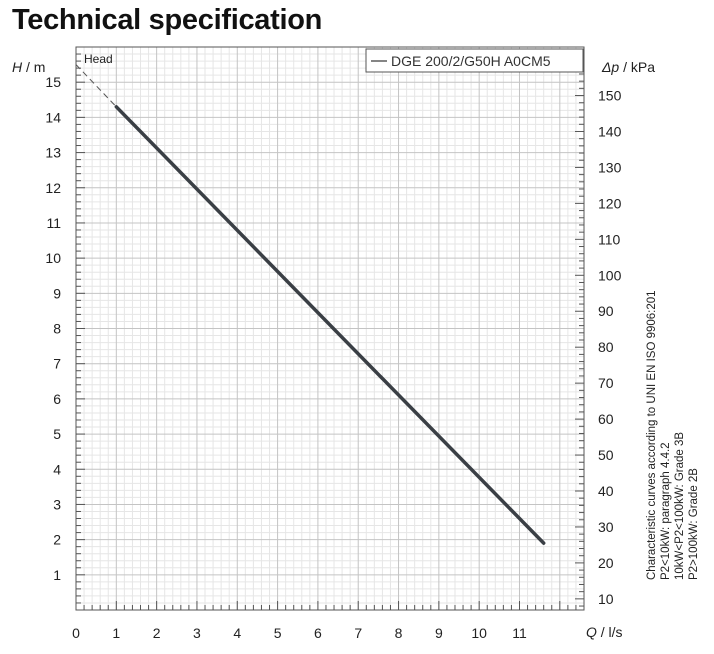  I want to click on legend-box, so click(474, 60).